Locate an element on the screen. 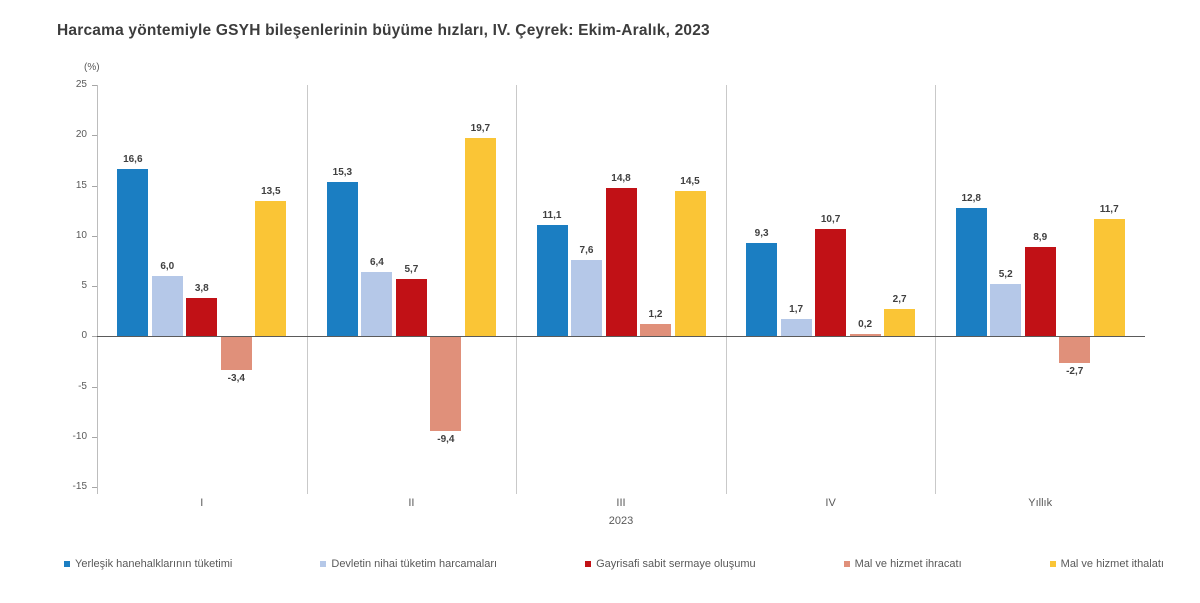 The height and width of the screenshot is (603, 1200). x-axis-label-iii: III is located at coordinates (621, 503).